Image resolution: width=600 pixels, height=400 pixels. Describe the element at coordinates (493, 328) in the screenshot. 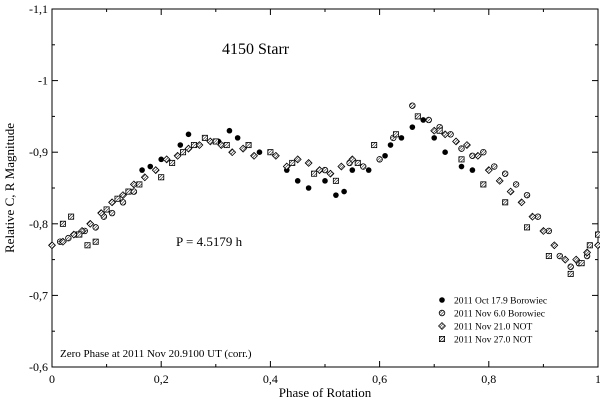

I see `legend-label: 2011 Nov 21.0 NOT` at that location.